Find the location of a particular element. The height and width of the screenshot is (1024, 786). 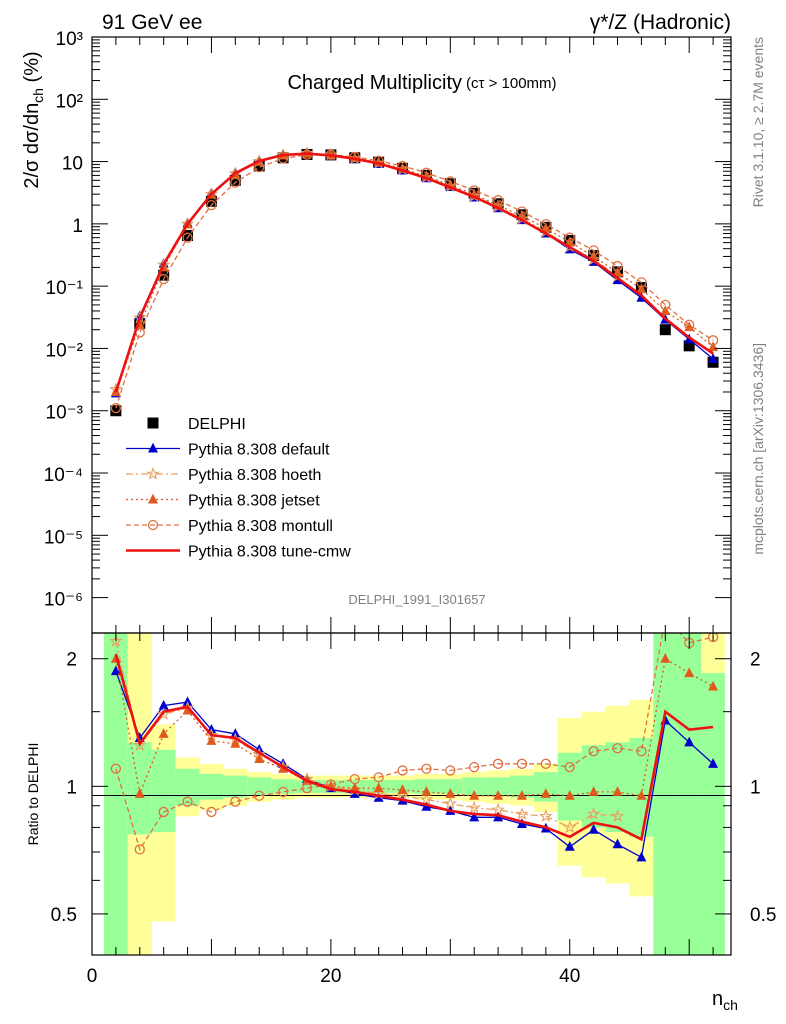

analysis-id: DELPHI_1991_I301657 is located at coordinates (416, 599).